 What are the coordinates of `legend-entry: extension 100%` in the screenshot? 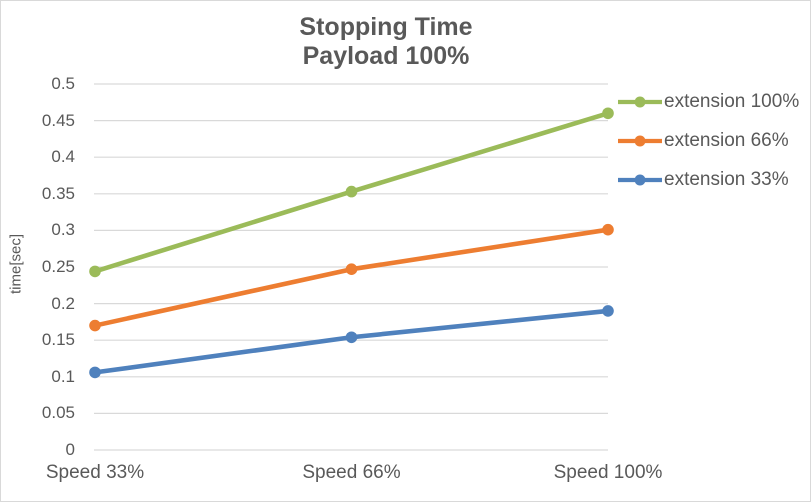 It's located at (708, 101).